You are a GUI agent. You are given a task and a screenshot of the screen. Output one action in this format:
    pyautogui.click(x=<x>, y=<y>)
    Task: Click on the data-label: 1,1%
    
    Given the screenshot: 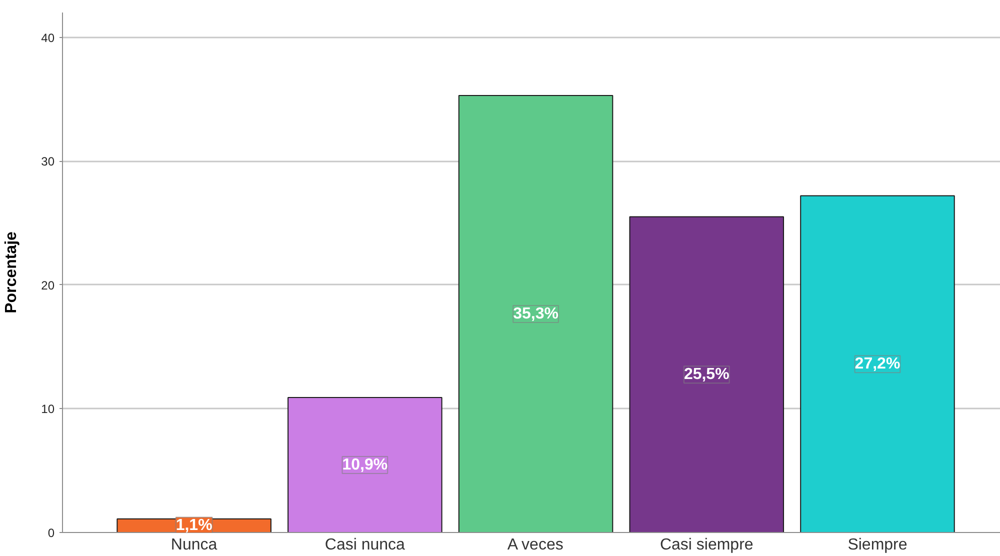 What is the action you would take?
    pyautogui.click(x=194, y=525)
    